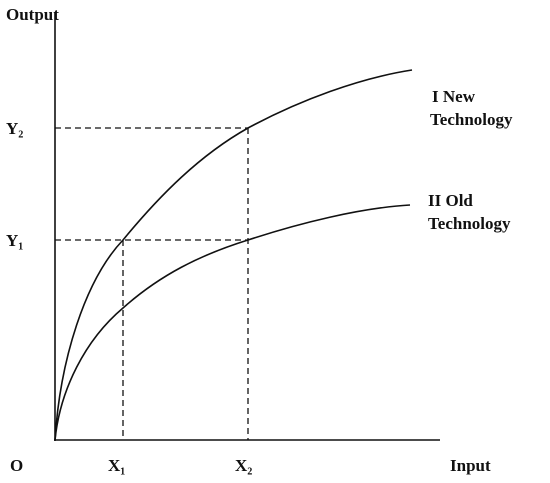 Image resolution: width=550 pixels, height=483 pixels. Describe the element at coordinates (454, 96) in the screenshot. I see `curve-label: I New` at that location.